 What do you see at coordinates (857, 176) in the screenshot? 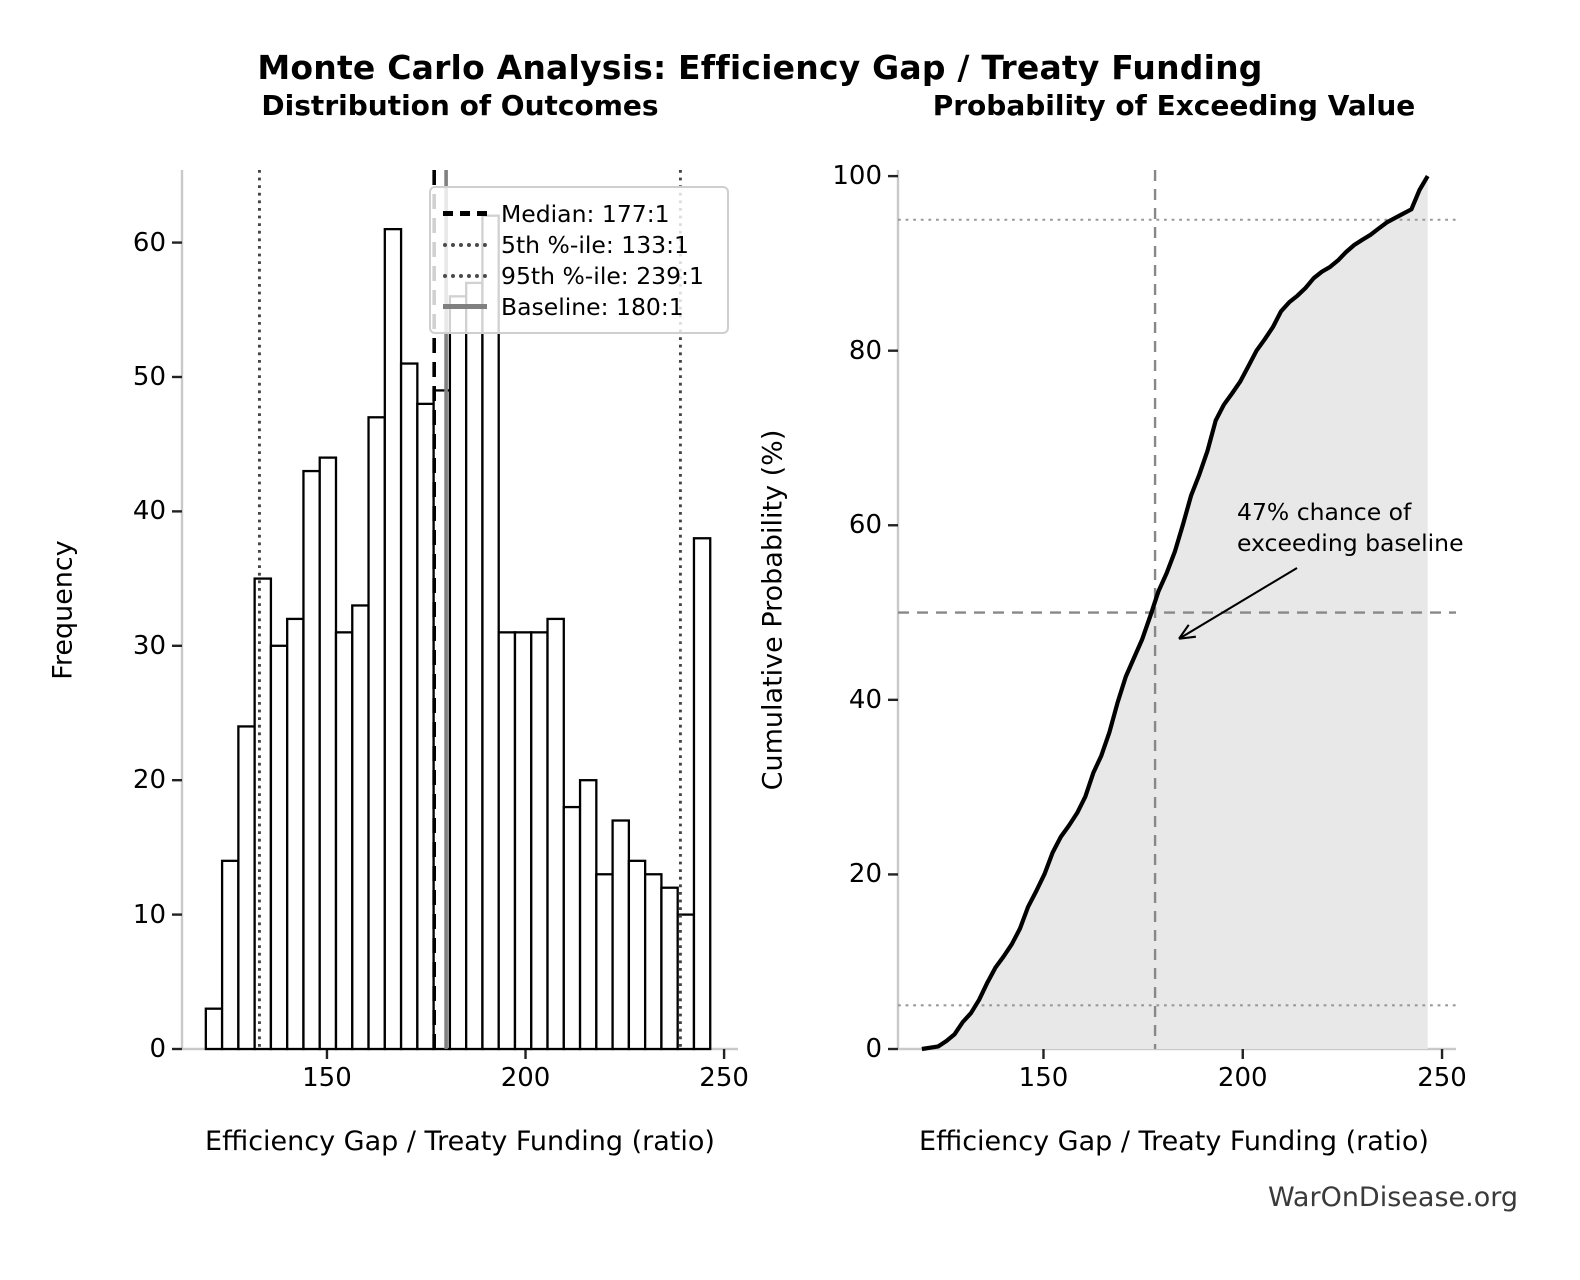
I see `cdf-y-tick-label: 100` at bounding box center [857, 176].